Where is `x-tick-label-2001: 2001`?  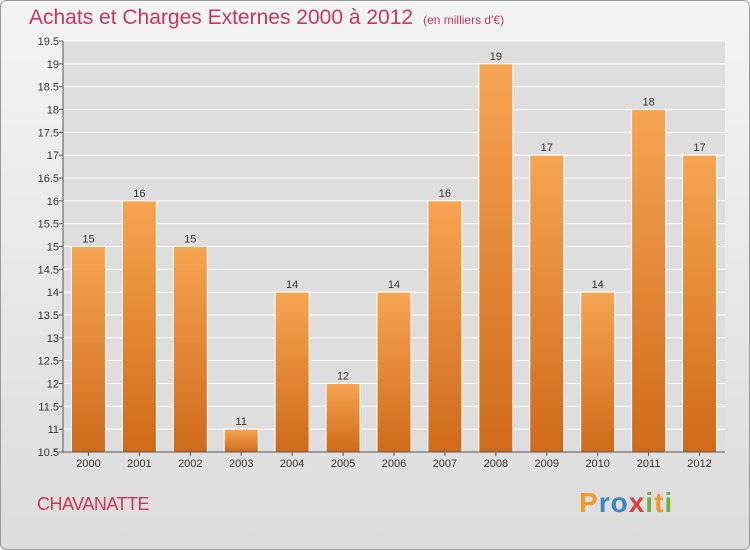
x-tick-label-2001: 2001 is located at coordinates (139, 464).